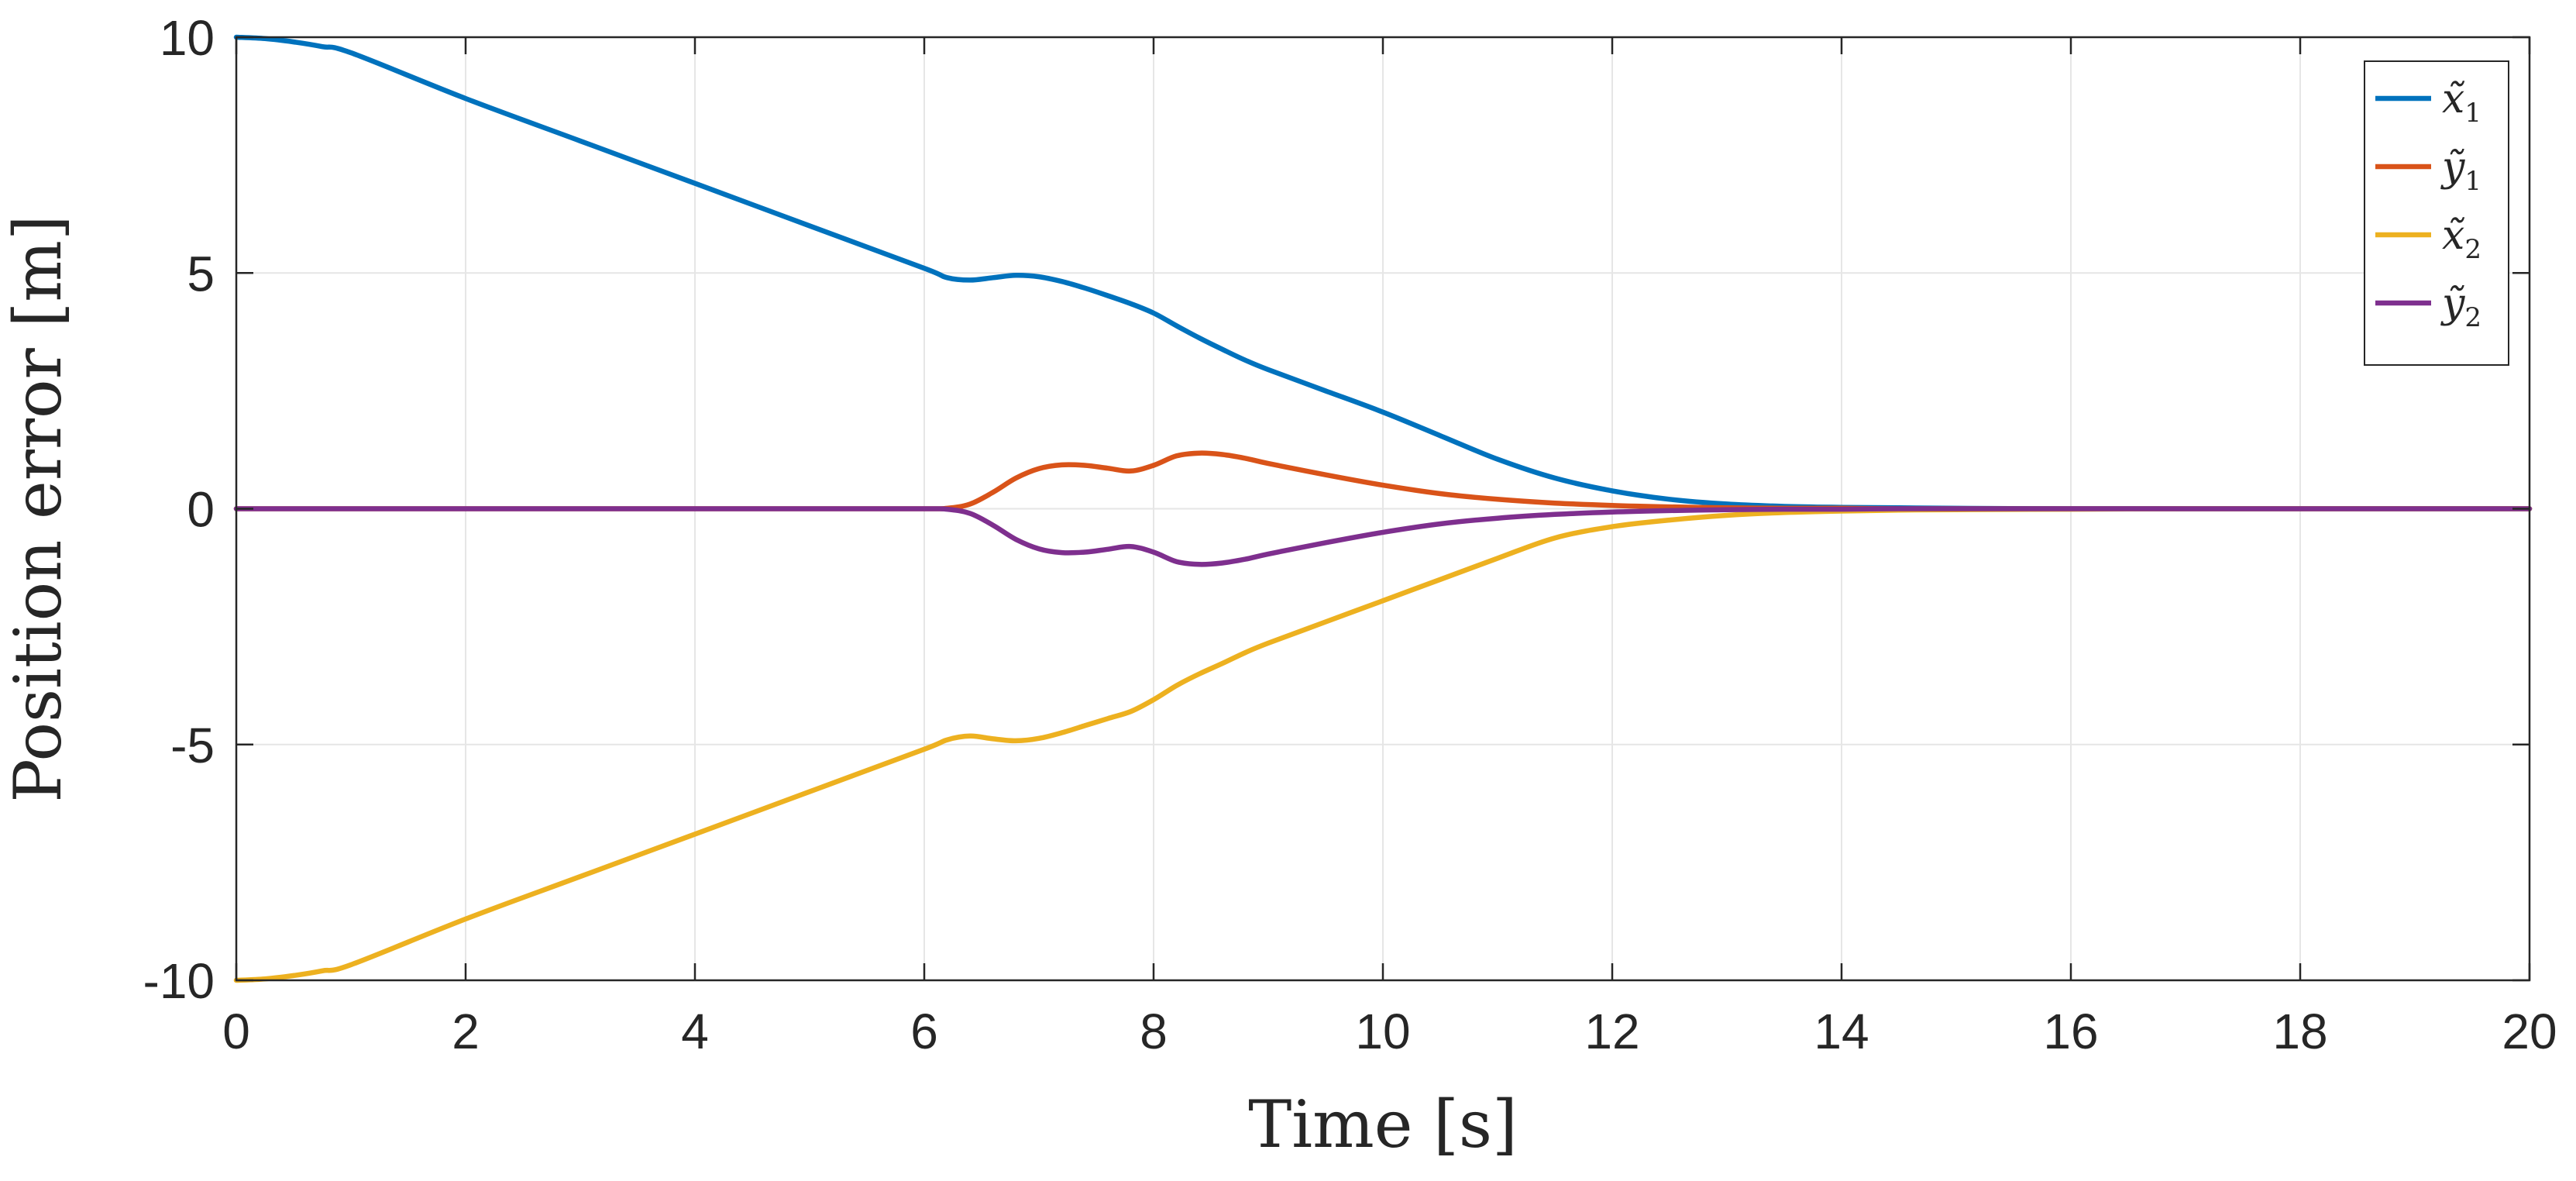 The image size is (2576, 1181). What do you see at coordinates (695, 1031) in the screenshot?
I see `x-tick-label: 4` at bounding box center [695, 1031].